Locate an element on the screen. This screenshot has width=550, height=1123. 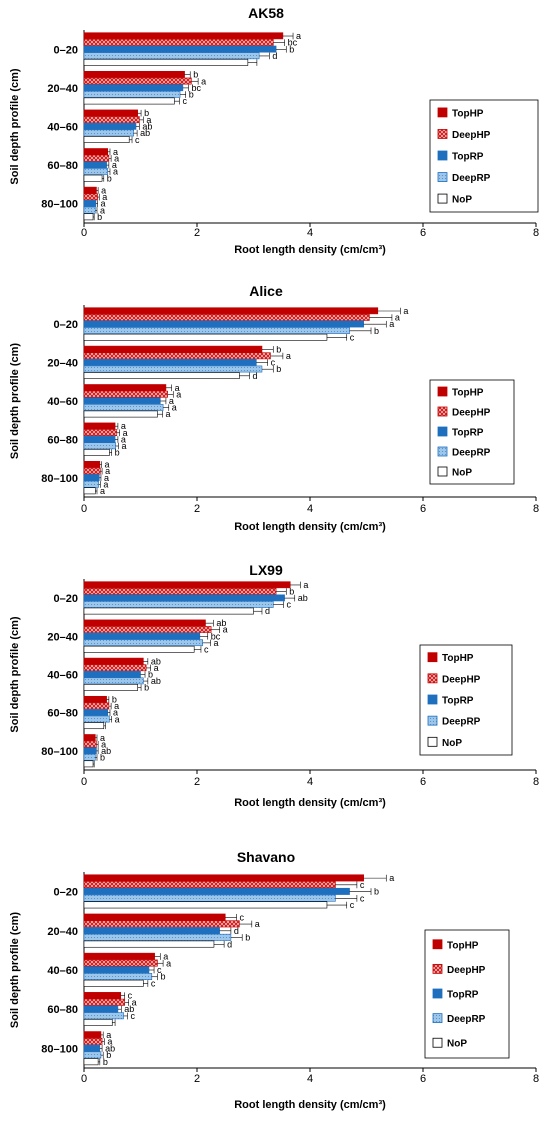
x-axis-label: Root length density (cm/cm³) is located at coordinates (310, 1105).